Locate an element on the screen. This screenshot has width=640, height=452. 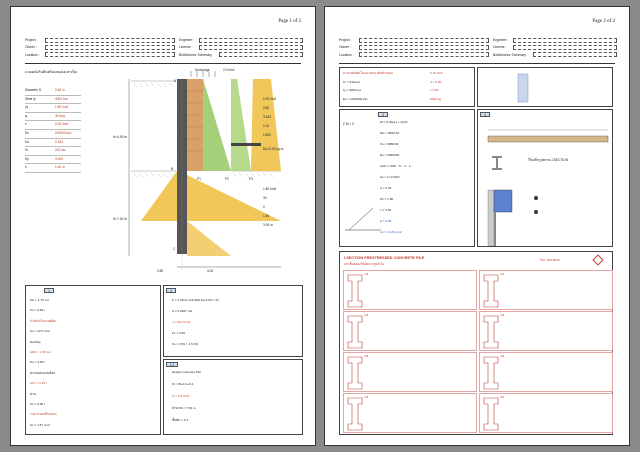
right-values-upper: 1.00 t/m2 0.80 3.333 0.10 1.800 is located at coordinates (269, 119).